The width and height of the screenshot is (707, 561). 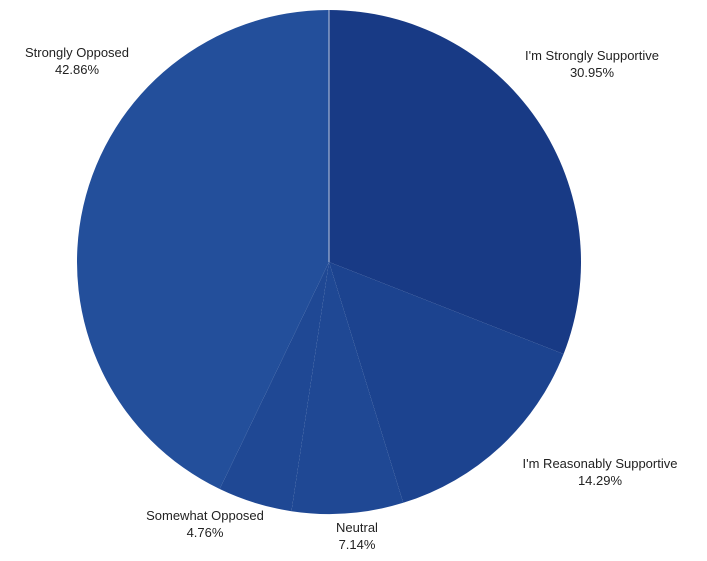 What do you see at coordinates (600, 480) in the screenshot?
I see `slice-value-label: 14.29%` at bounding box center [600, 480].